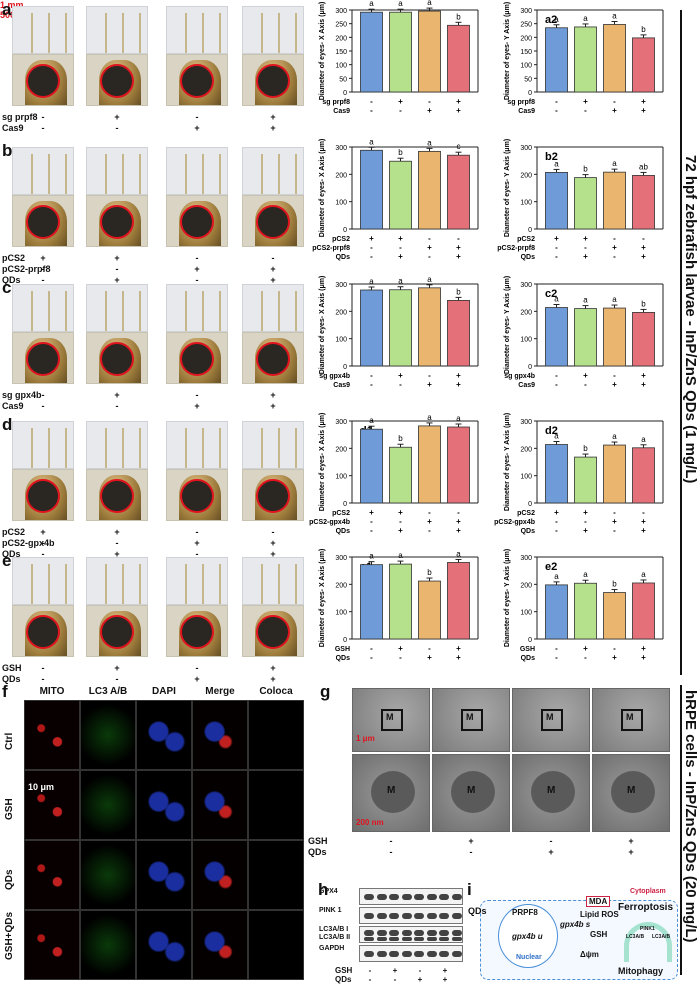 The height and width of the screenshot is (987, 700). I want to click on row-label: Ctrl, so click(9, 741).